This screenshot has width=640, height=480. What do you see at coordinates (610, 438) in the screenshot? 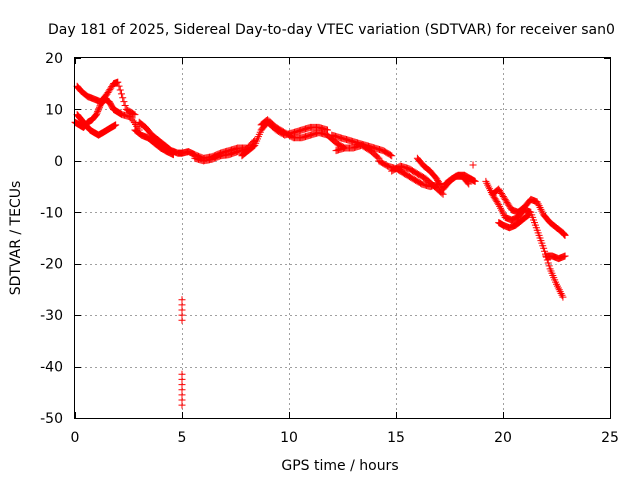
I see `x-tick-label: 25` at bounding box center [610, 438].